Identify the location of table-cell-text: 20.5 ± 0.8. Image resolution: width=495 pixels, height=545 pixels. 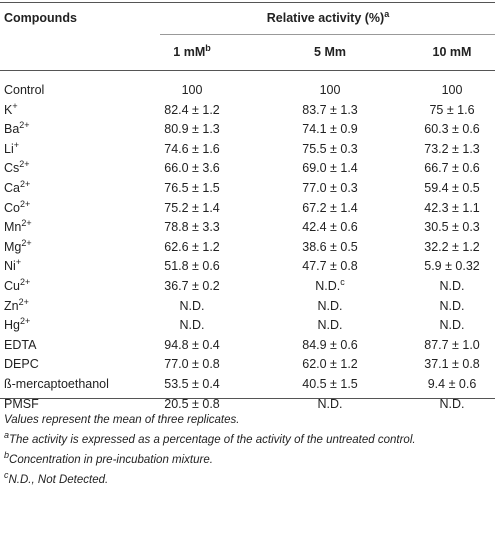
(192, 403).